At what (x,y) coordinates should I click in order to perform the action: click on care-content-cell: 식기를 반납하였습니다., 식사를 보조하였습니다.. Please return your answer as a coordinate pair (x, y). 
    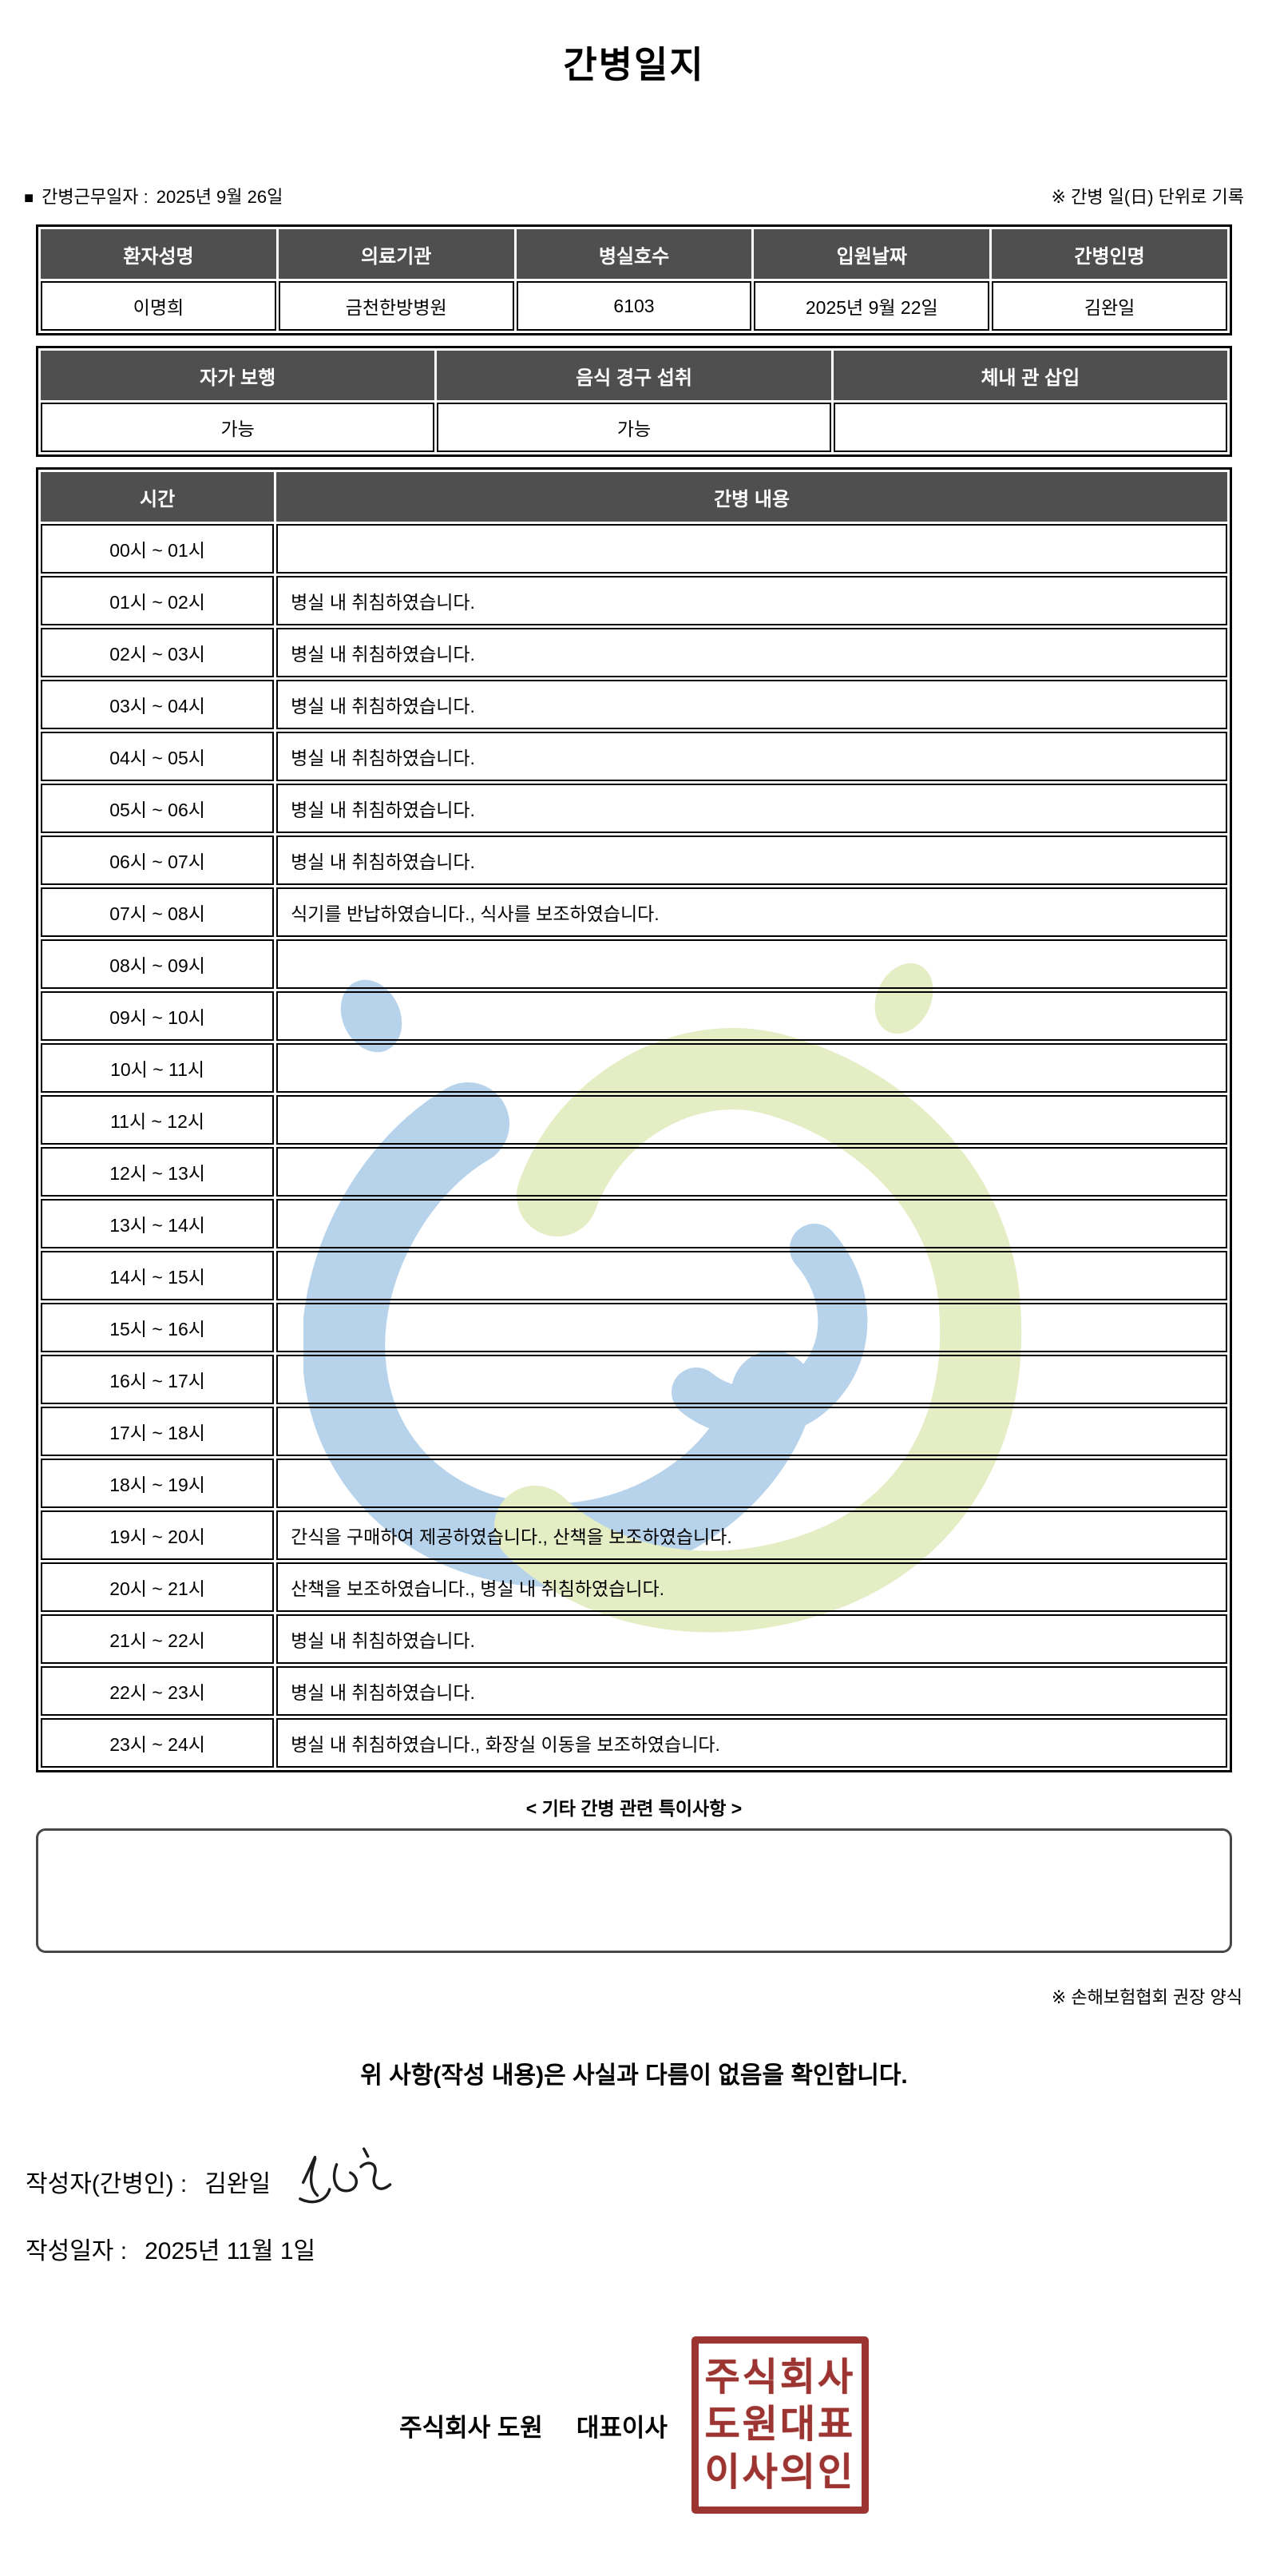
    Looking at the image, I should click on (751, 912).